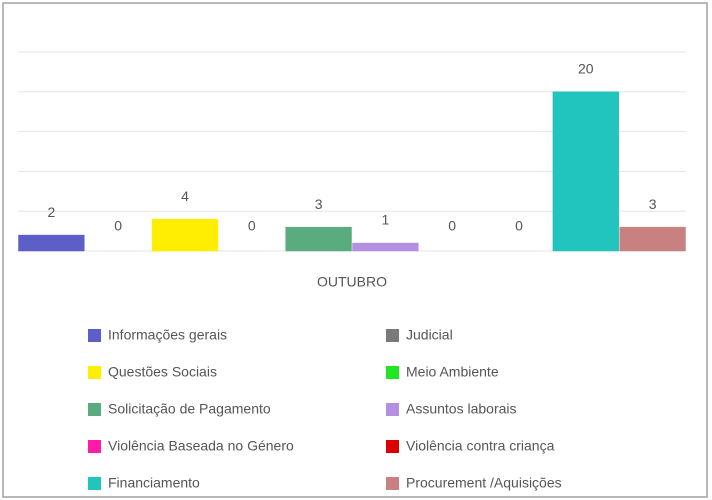 The image size is (712, 500). I want to click on data-label: 4, so click(185, 196).